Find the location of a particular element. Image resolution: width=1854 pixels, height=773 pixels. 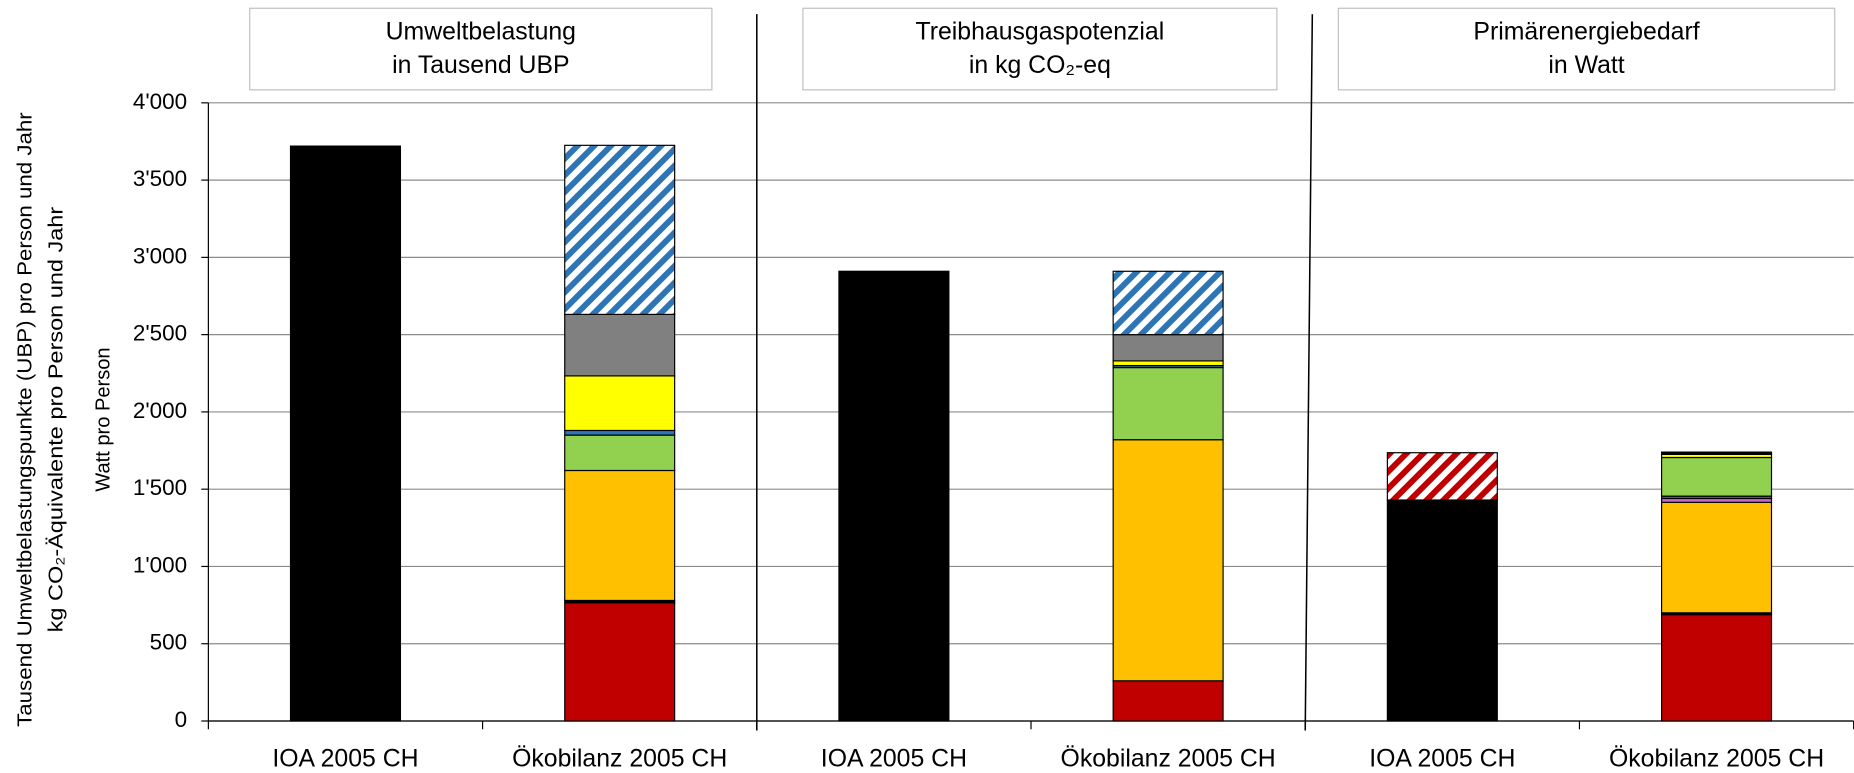

panel-title: in Watt is located at coordinates (1586, 65).